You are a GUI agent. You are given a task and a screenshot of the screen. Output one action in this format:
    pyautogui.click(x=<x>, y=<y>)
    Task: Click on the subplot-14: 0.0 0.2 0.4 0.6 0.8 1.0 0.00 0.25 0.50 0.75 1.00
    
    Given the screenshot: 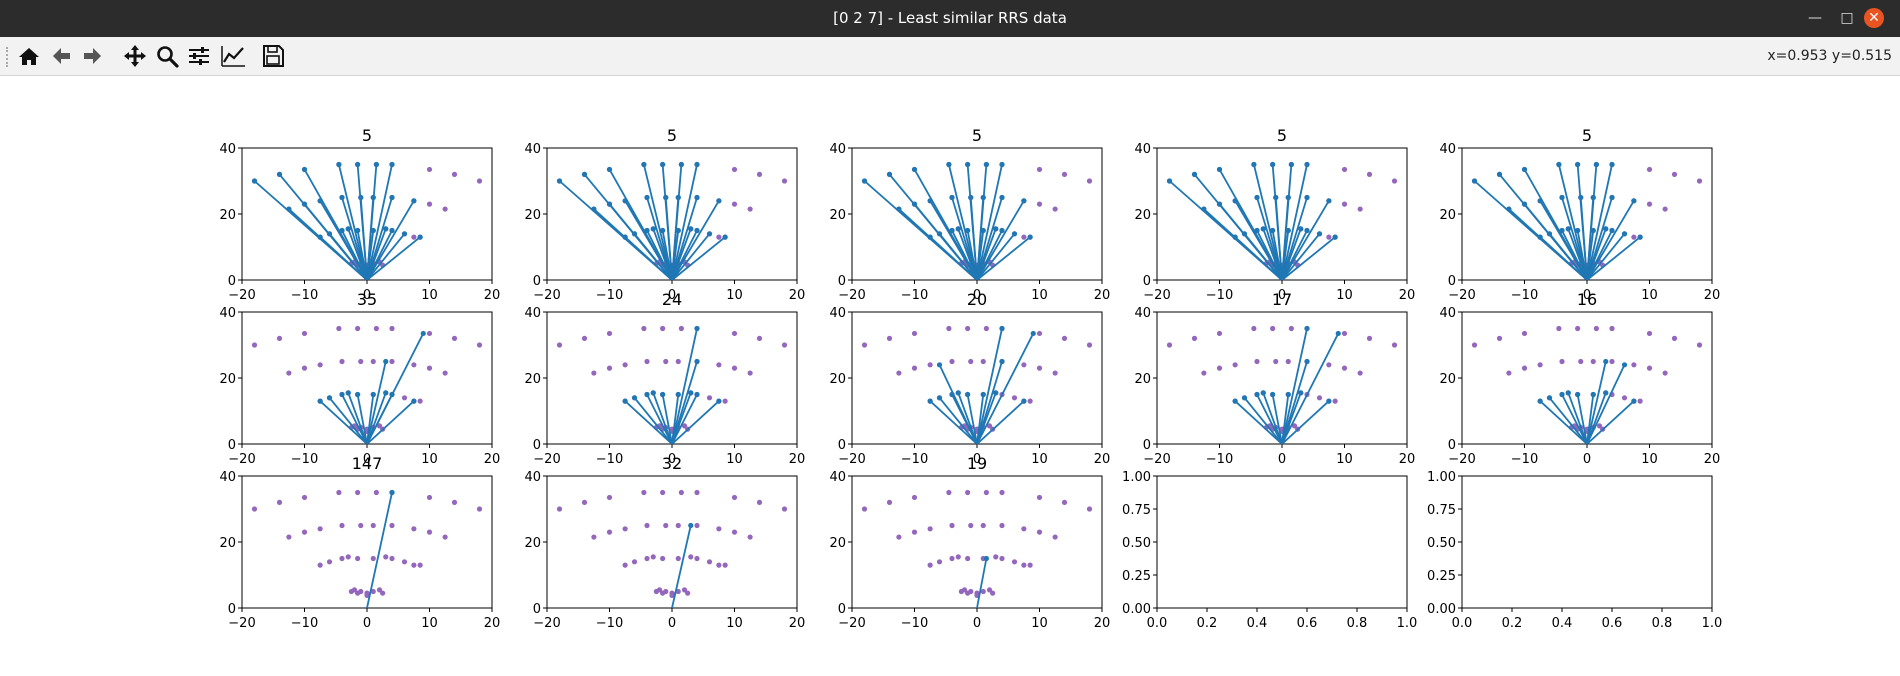 What is the action you would take?
    pyautogui.click(x=1269, y=550)
    